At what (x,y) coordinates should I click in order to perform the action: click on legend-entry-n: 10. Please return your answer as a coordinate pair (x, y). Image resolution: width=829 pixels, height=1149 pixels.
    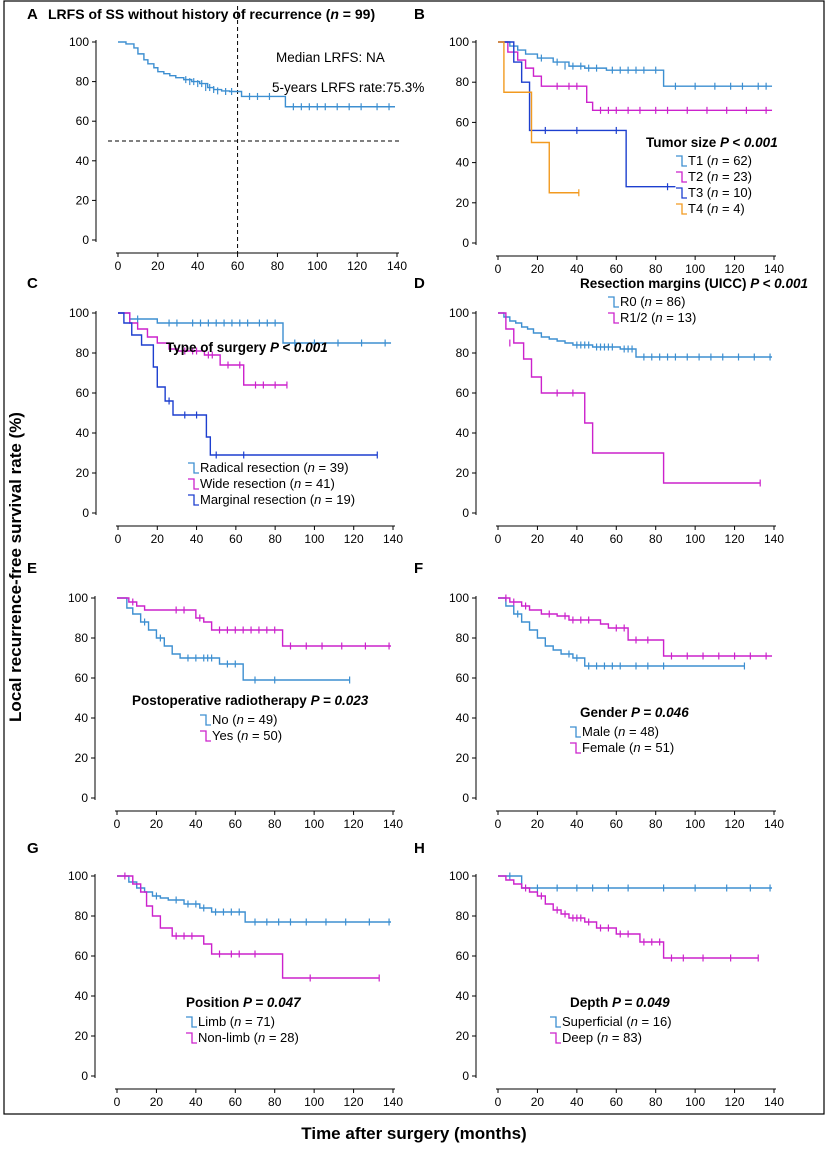
    Looking at the image, I should click on (740, 192).